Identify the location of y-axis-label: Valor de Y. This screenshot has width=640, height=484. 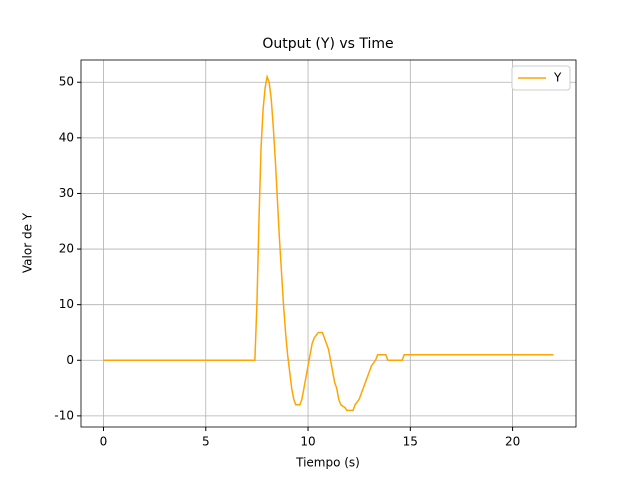
(28, 242).